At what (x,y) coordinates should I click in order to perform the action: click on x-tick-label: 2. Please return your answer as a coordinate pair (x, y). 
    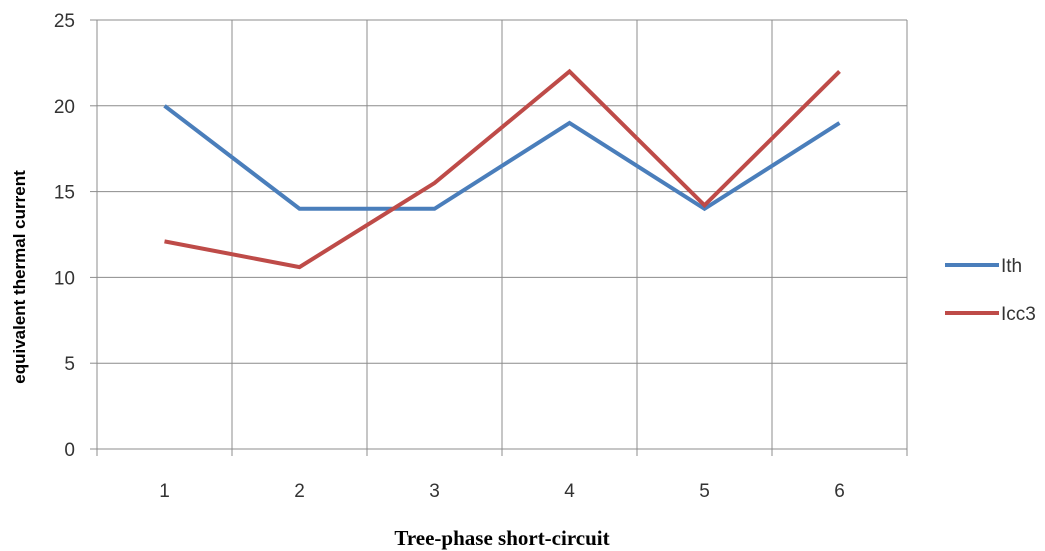
    Looking at the image, I should click on (299, 491).